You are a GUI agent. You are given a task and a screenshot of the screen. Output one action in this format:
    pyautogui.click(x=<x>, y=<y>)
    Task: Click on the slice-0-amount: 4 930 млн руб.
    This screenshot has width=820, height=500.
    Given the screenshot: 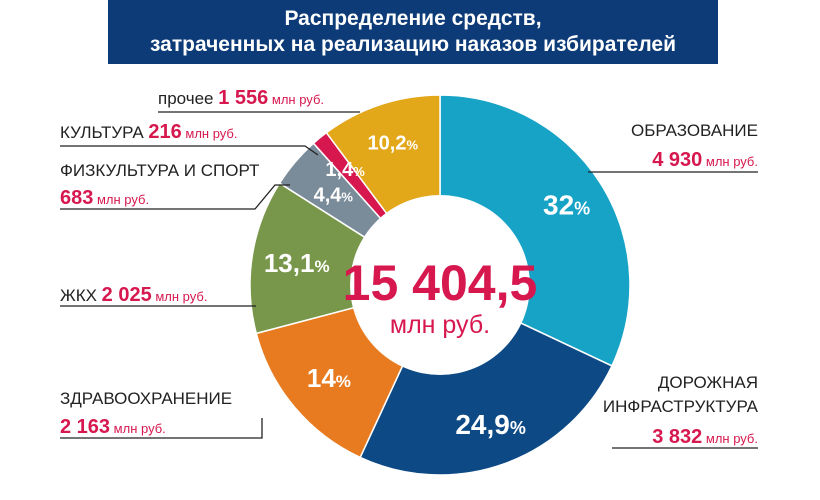 What is the action you would take?
    pyautogui.click(x=705, y=160)
    